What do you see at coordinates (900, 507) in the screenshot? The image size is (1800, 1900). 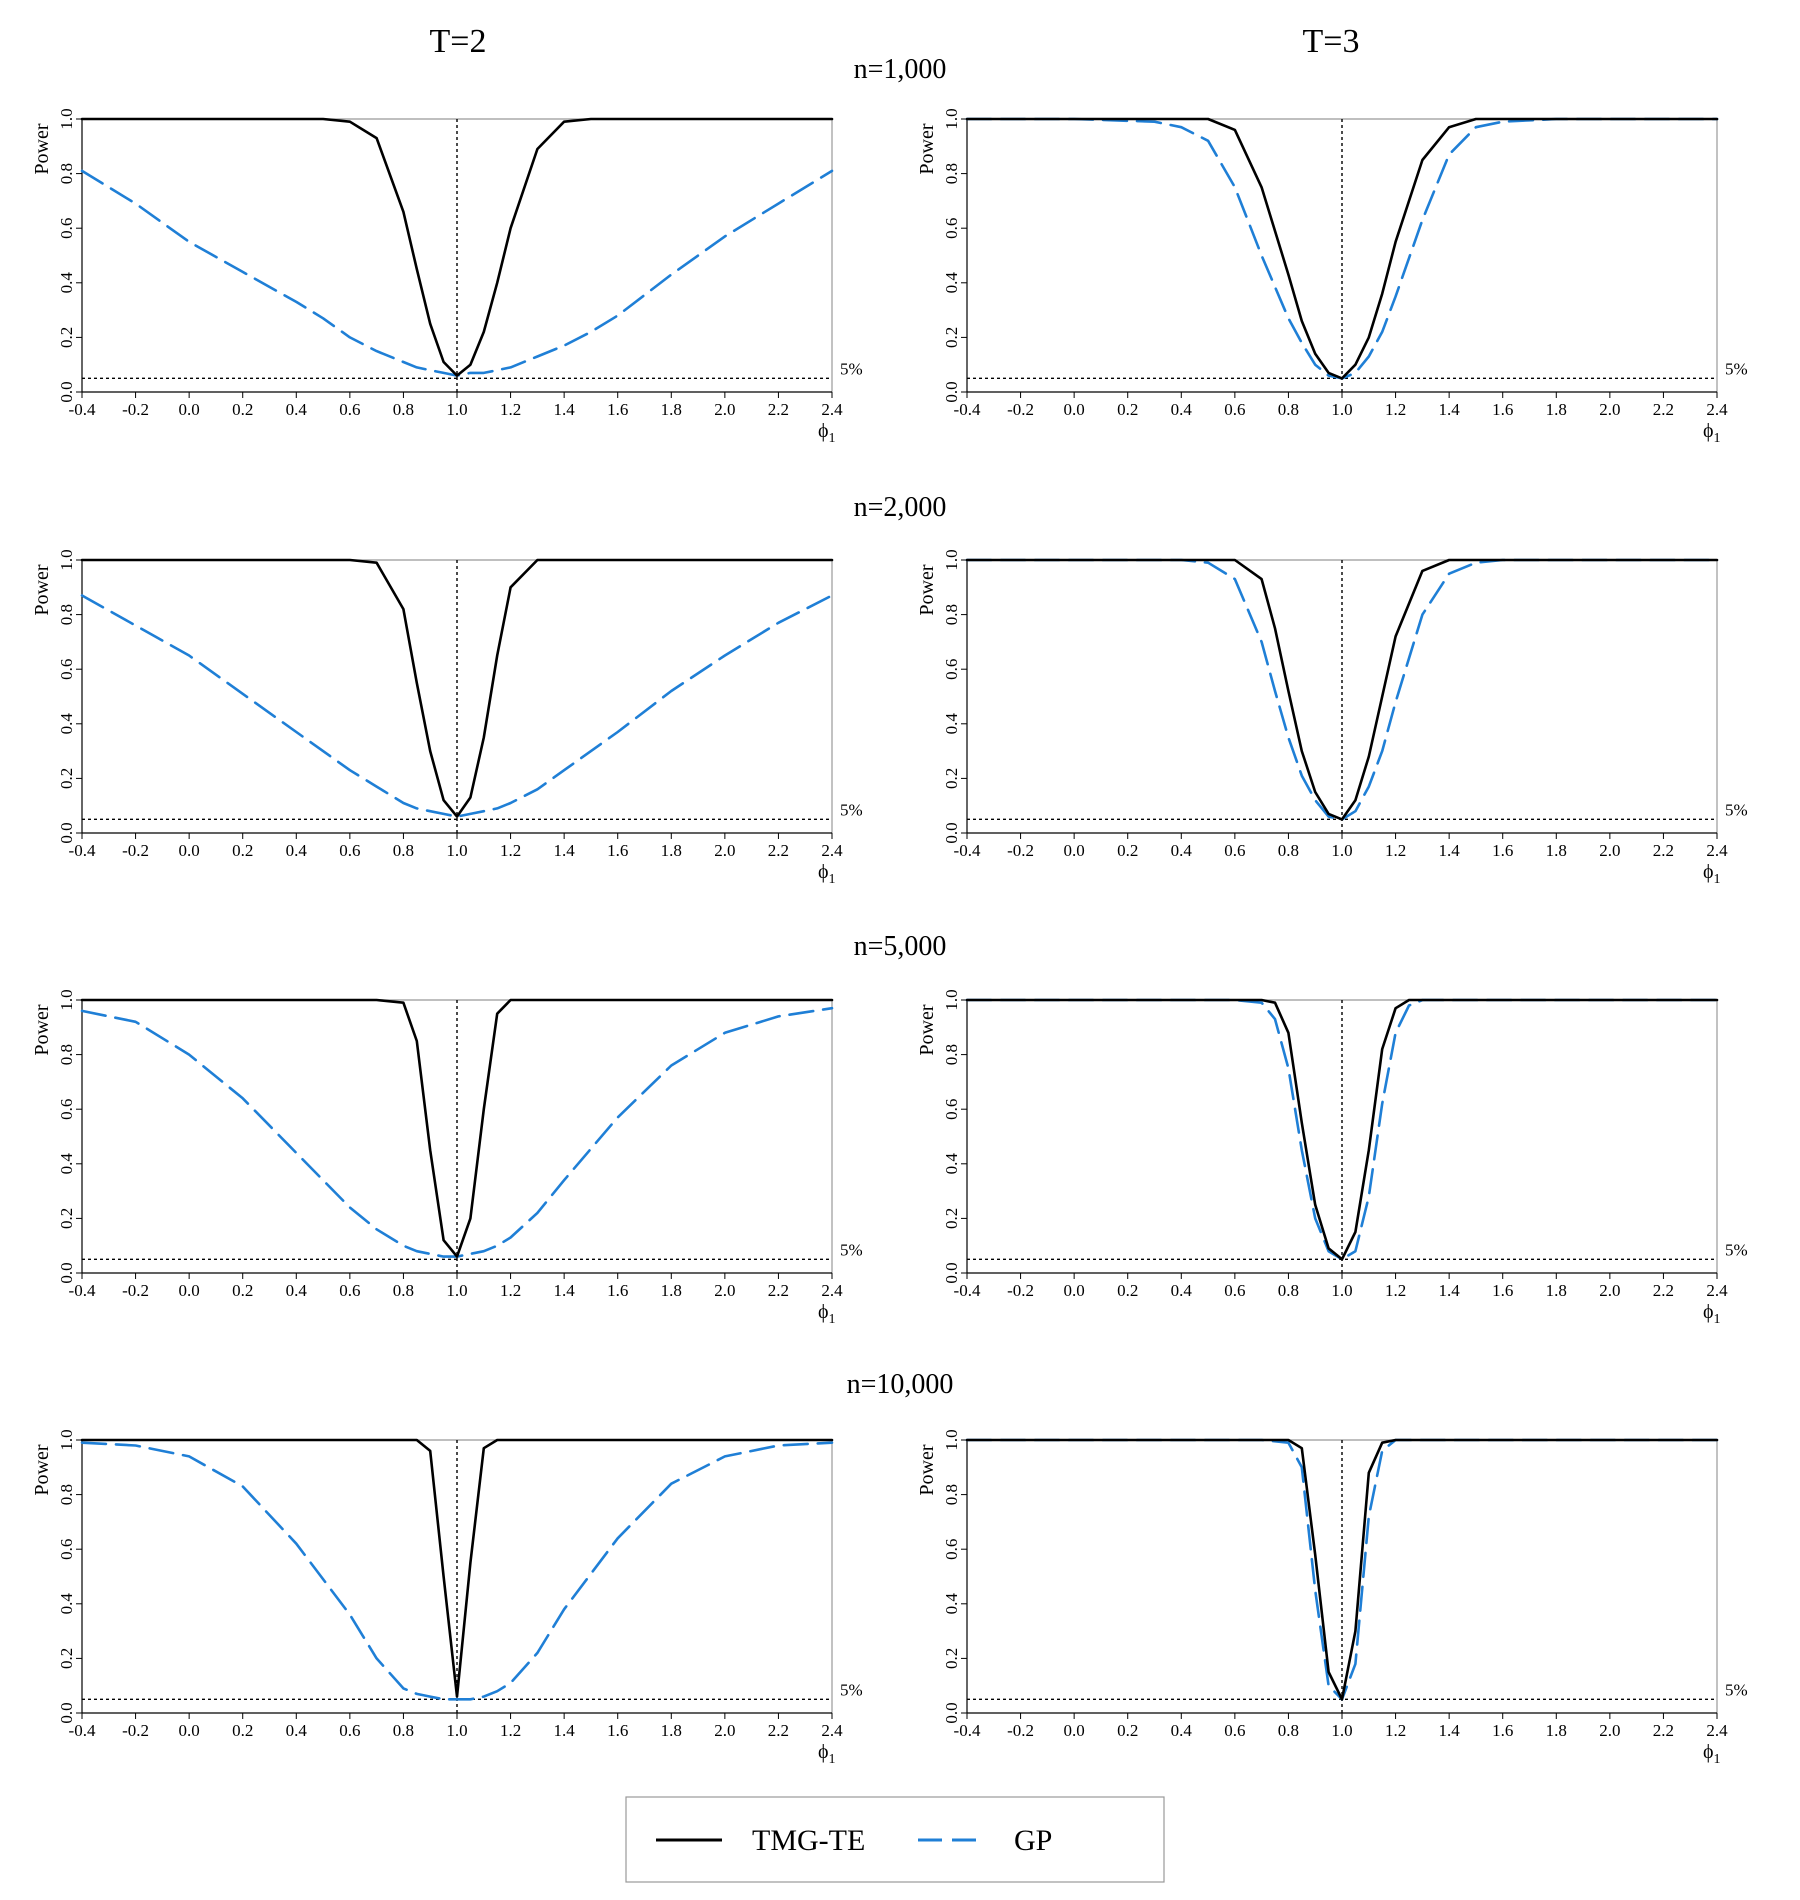 I see `row-title-n2000: n=2,000` at bounding box center [900, 507].